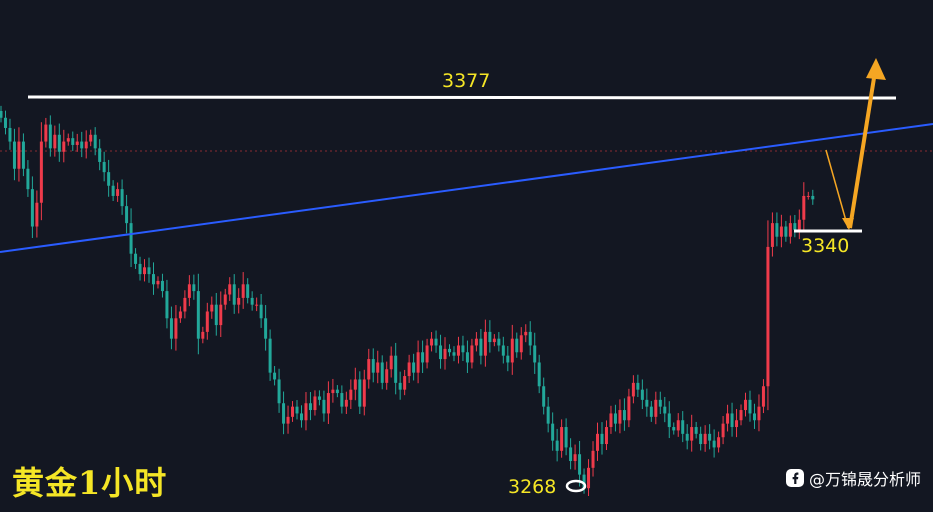 Image resolution: width=933 pixels, height=512 pixels. Describe the element at coordinates (462, 97) in the screenshot. I see `resistance-line` at that location.